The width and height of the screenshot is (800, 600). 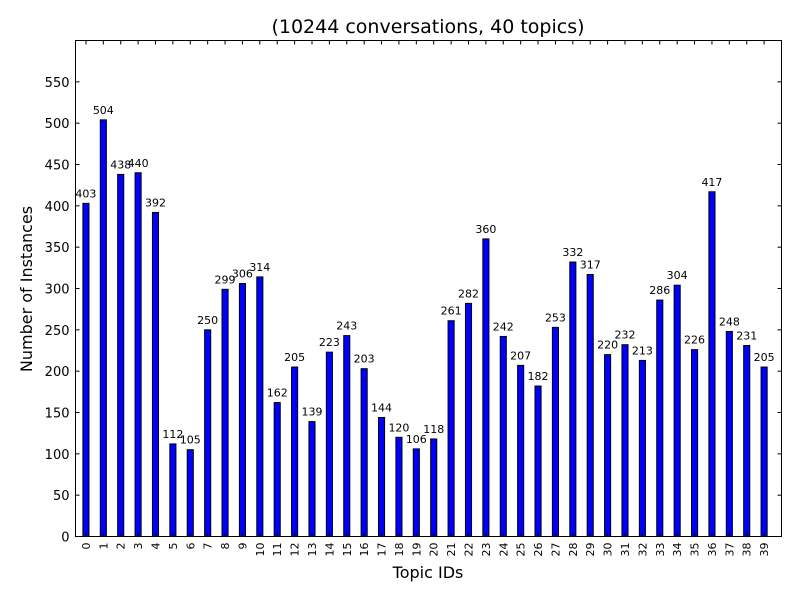 What do you see at coordinates (260, 550) in the screenshot?
I see `x-tick-label-10: 10` at bounding box center [260, 550].